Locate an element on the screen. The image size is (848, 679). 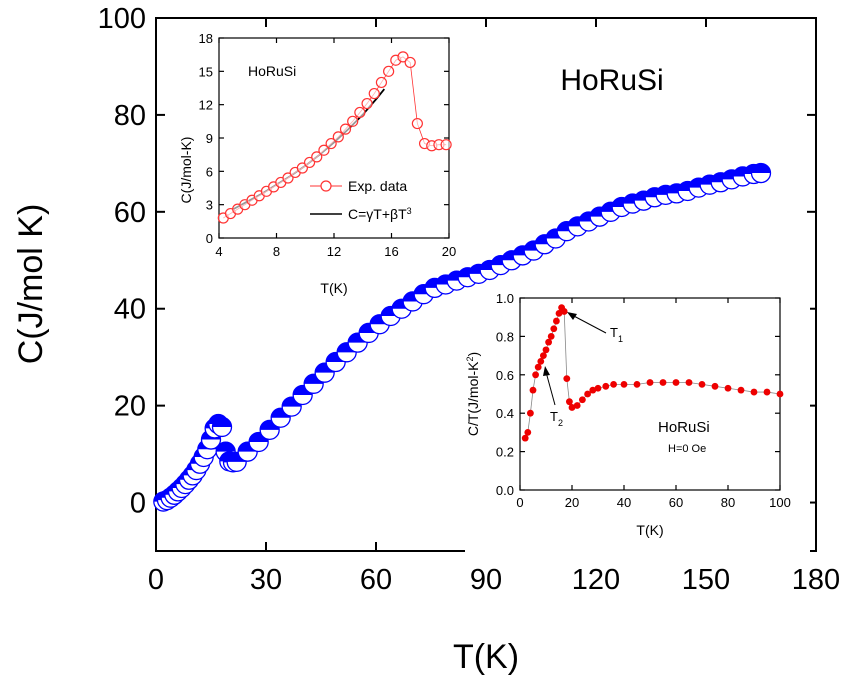
x-tick-label: 30 is located at coordinates (266, 580).